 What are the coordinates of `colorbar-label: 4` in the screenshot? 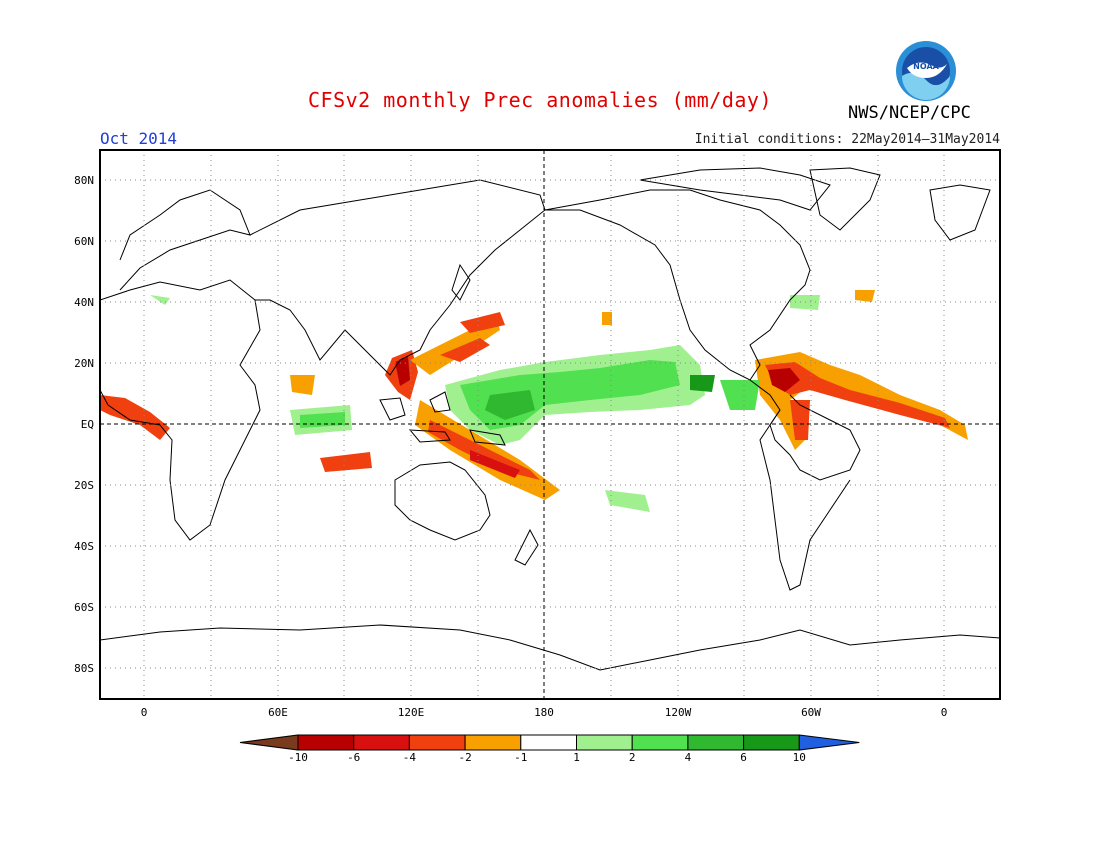 It's located at (688, 757).